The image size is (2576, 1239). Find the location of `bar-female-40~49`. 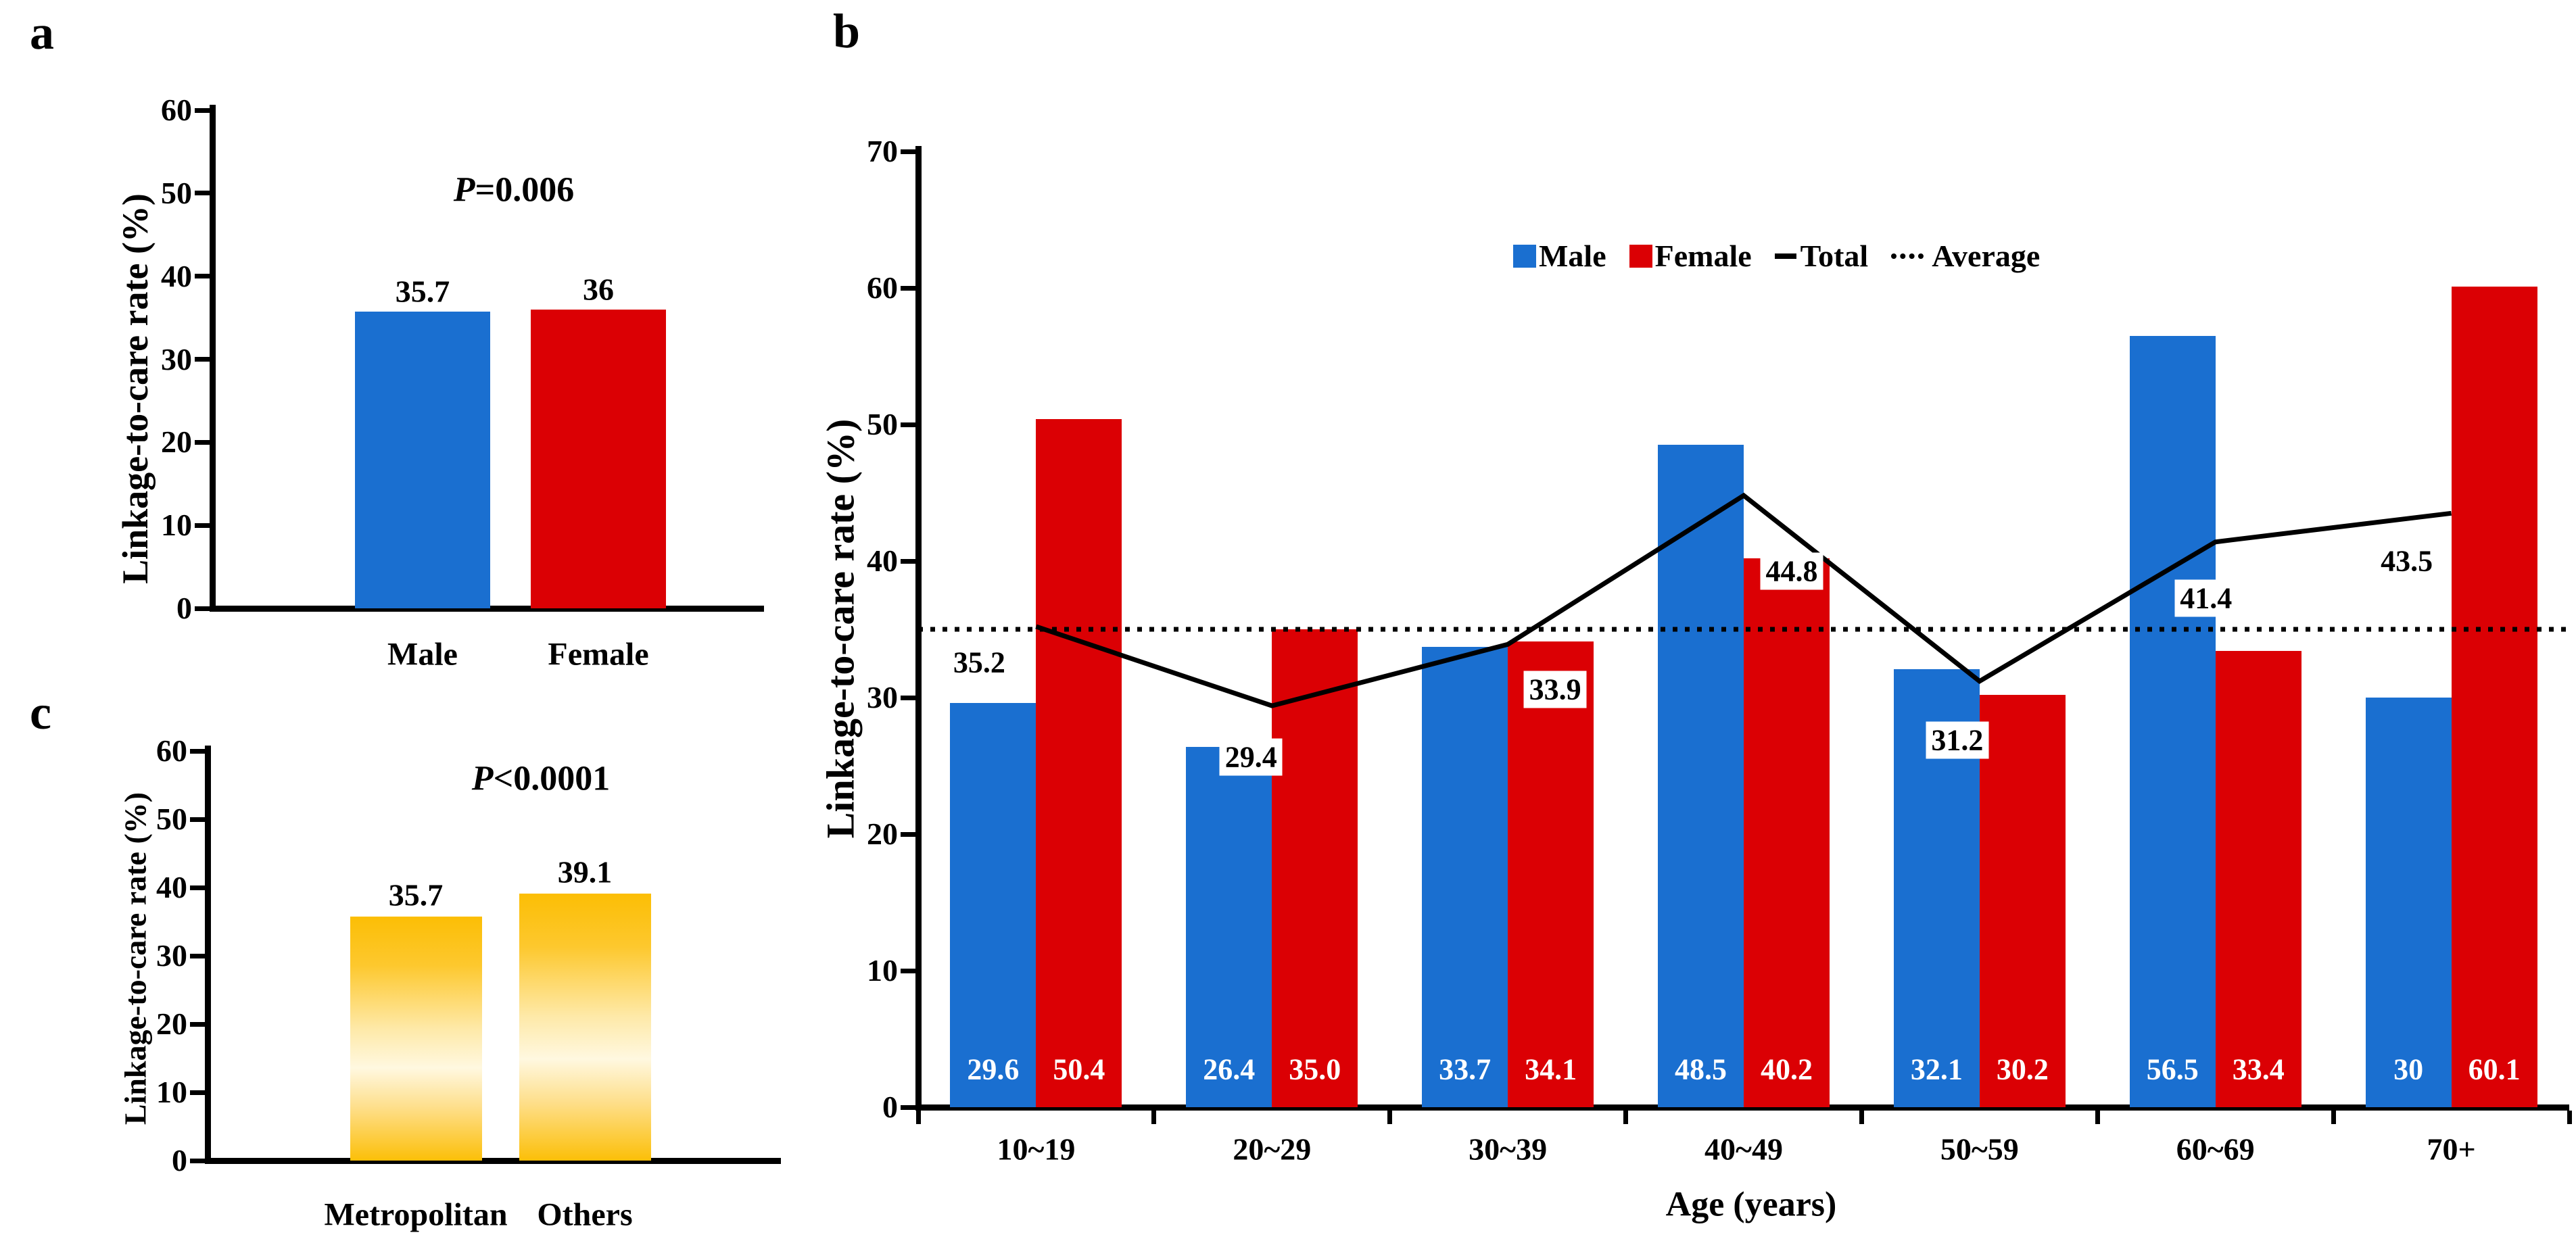

bar-female-40~49 is located at coordinates (1787, 832).